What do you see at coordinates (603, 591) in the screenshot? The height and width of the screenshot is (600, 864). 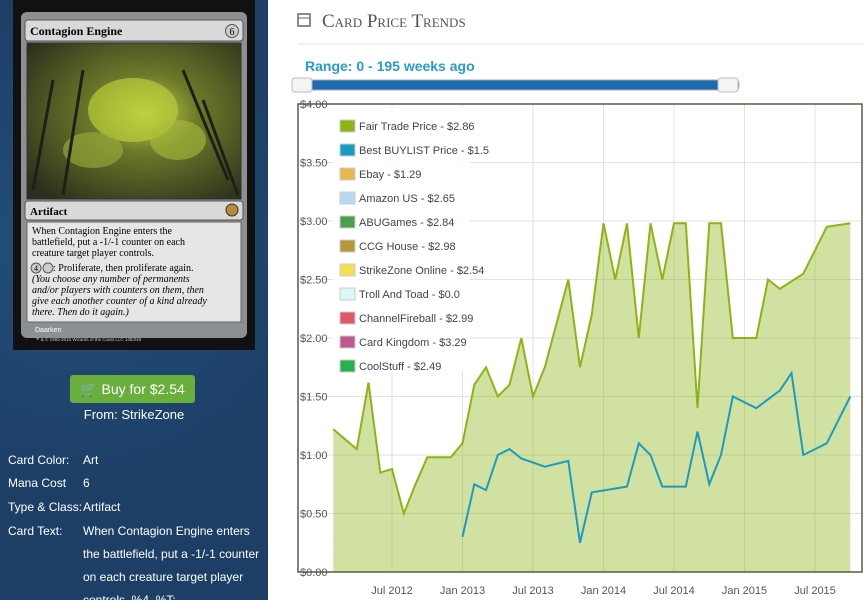 I see `x-tick-label: Jan 2014` at bounding box center [603, 591].